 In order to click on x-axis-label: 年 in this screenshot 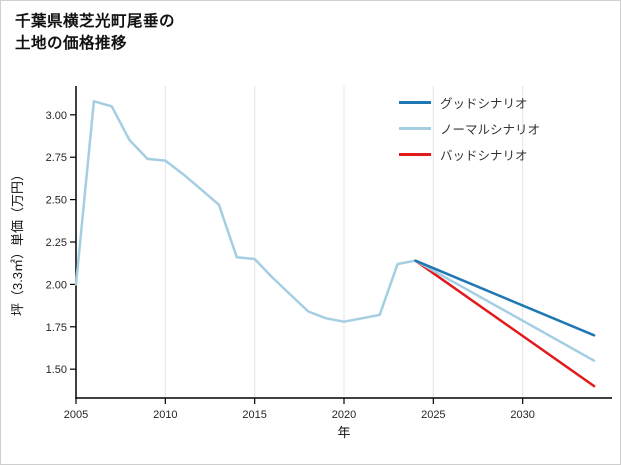, I will do `click(343, 432)`.